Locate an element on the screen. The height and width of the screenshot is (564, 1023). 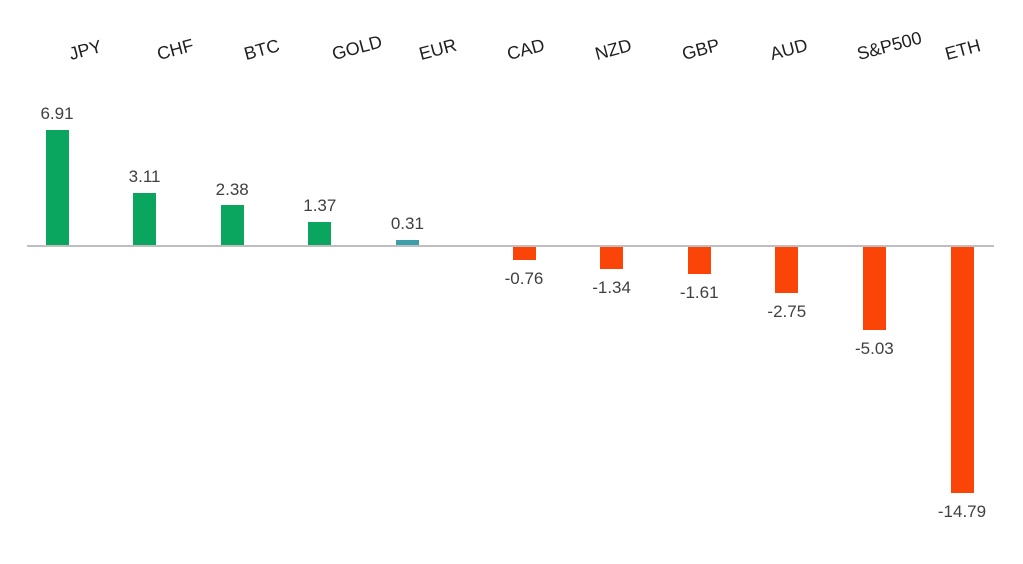
value-label-gold: 1.37 is located at coordinates (320, 206).